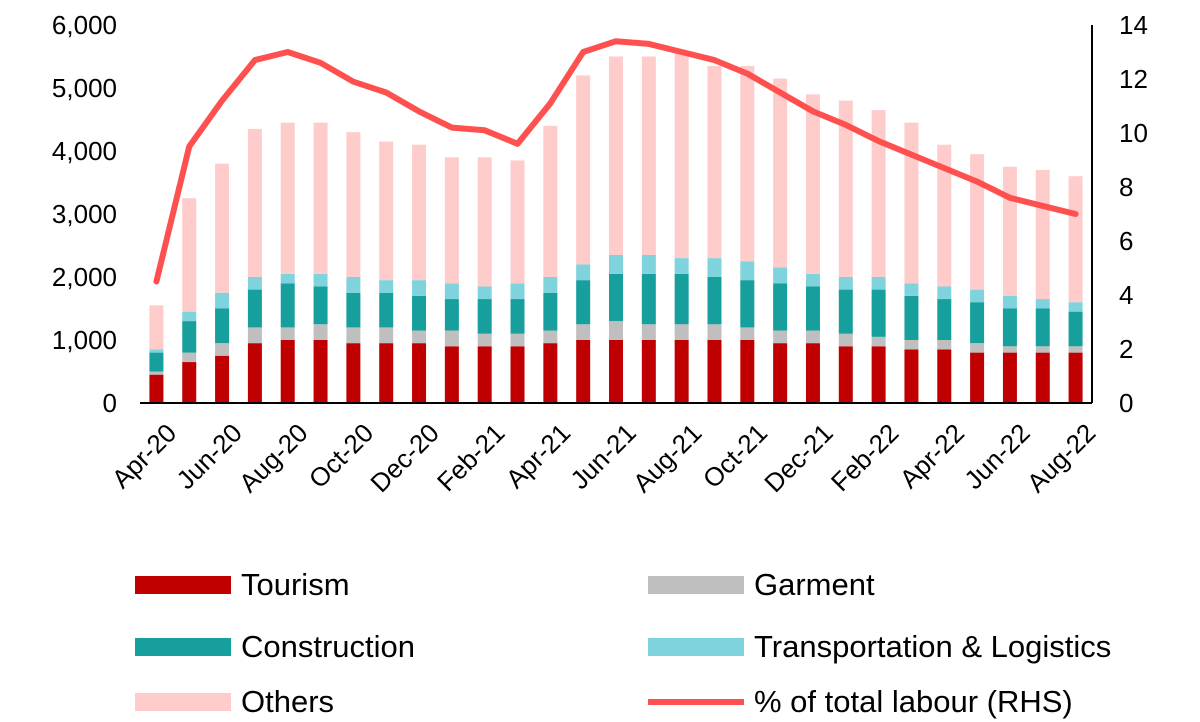  Describe the element at coordinates (295, 585) in the screenshot. I see `legend-label-tourism: Tourism` at that location.